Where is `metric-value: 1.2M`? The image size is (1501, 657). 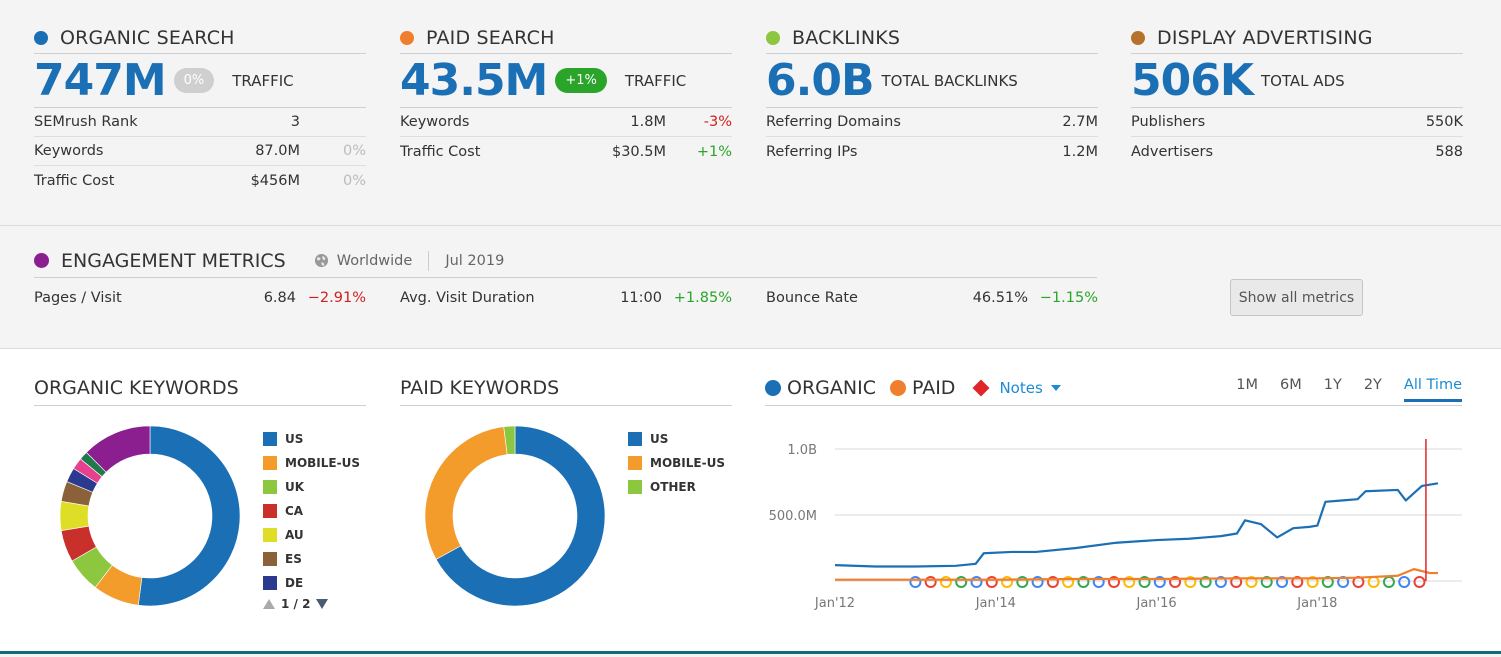 metric-value: 1.2M is located at coordinates (1080, 151).